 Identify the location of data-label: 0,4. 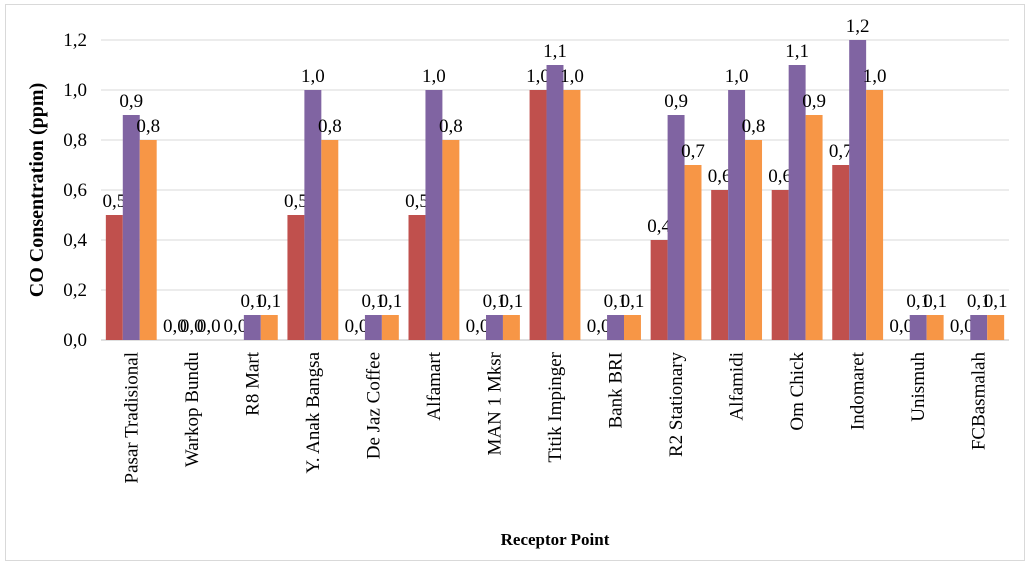
(659, 226).